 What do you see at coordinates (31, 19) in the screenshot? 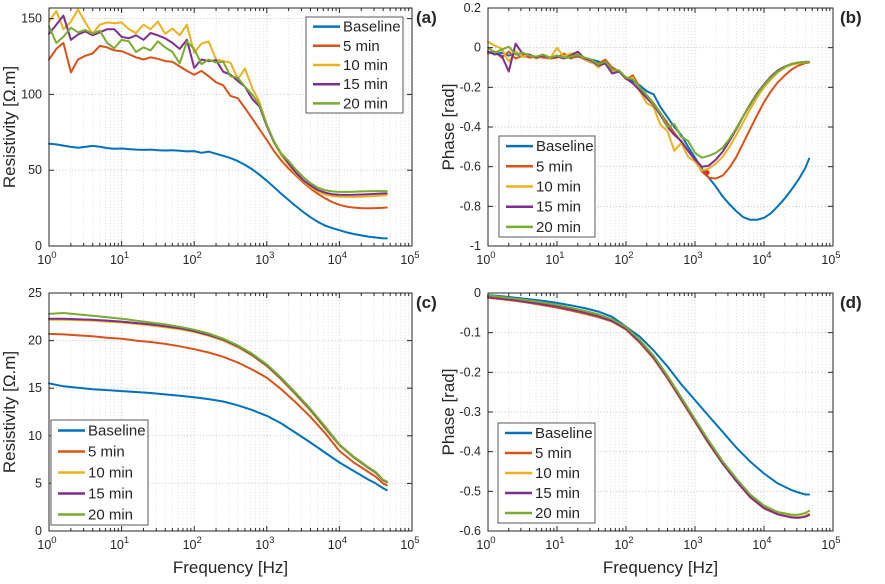
I see `y-tick-label: 150` at bounding box center [31, 19].